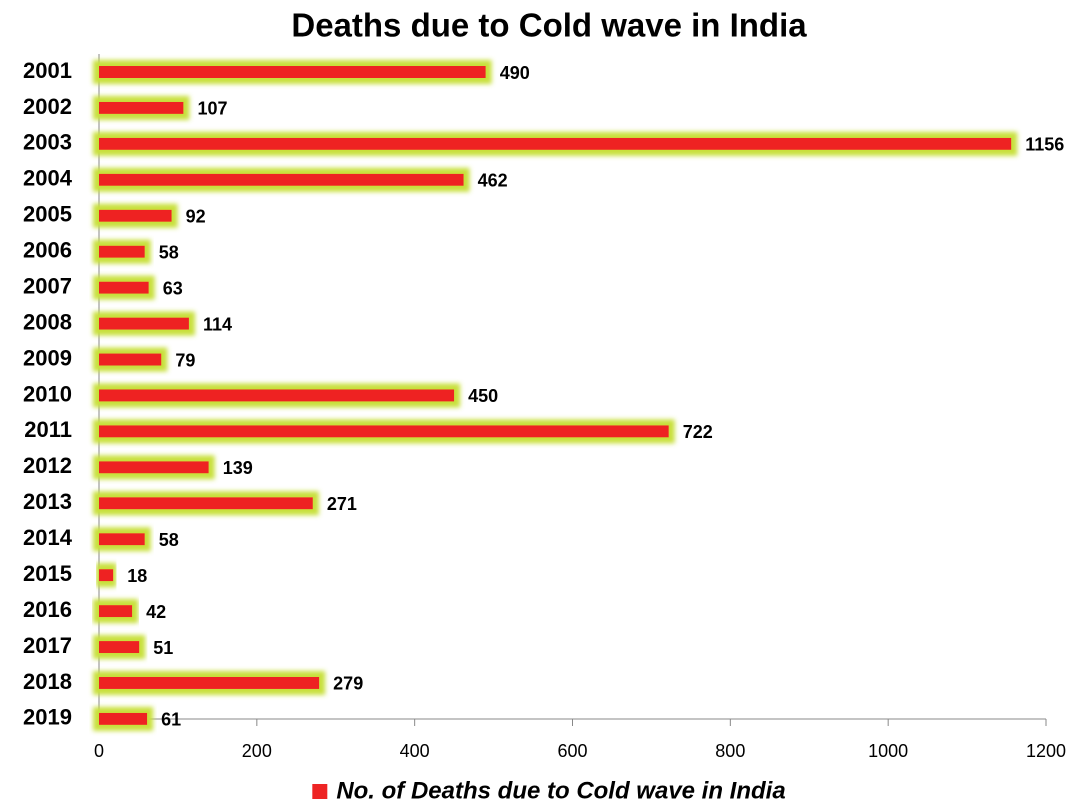 The width and height of the screenshot is (1077, 811). Describe the element at coordinates (48, 429) in the screenshot. I see `y-tick-label: 2011` at that location.